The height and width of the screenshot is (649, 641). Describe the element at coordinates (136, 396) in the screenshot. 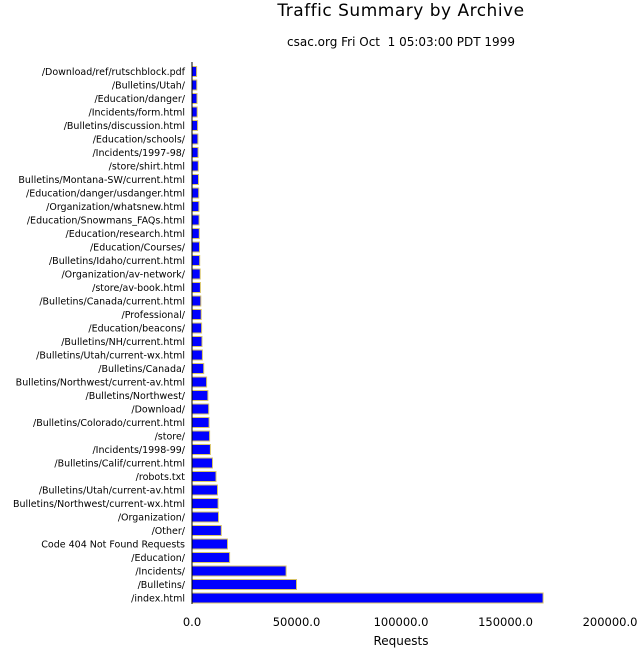

I see `category-label: /Bulletins/Northwest/` at that location.